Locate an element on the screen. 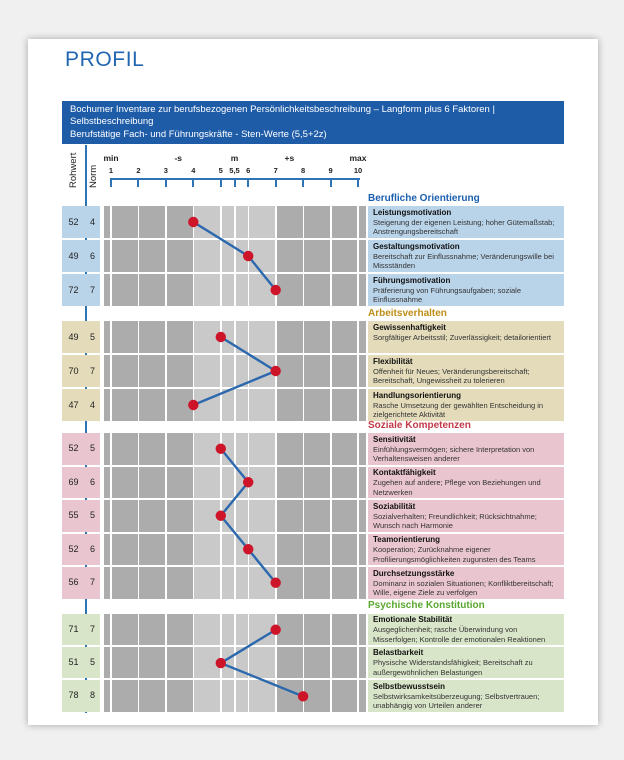  dimension-title: Gewissenhaftigkeit is located at coordinates (409, 327).